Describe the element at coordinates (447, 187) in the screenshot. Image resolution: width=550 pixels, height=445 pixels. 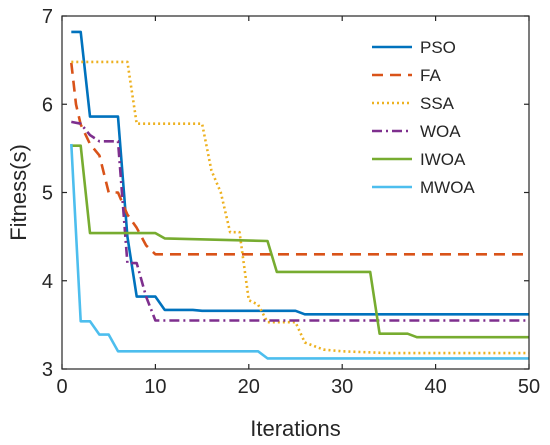
I see `legend-label: MWOA` at that location.